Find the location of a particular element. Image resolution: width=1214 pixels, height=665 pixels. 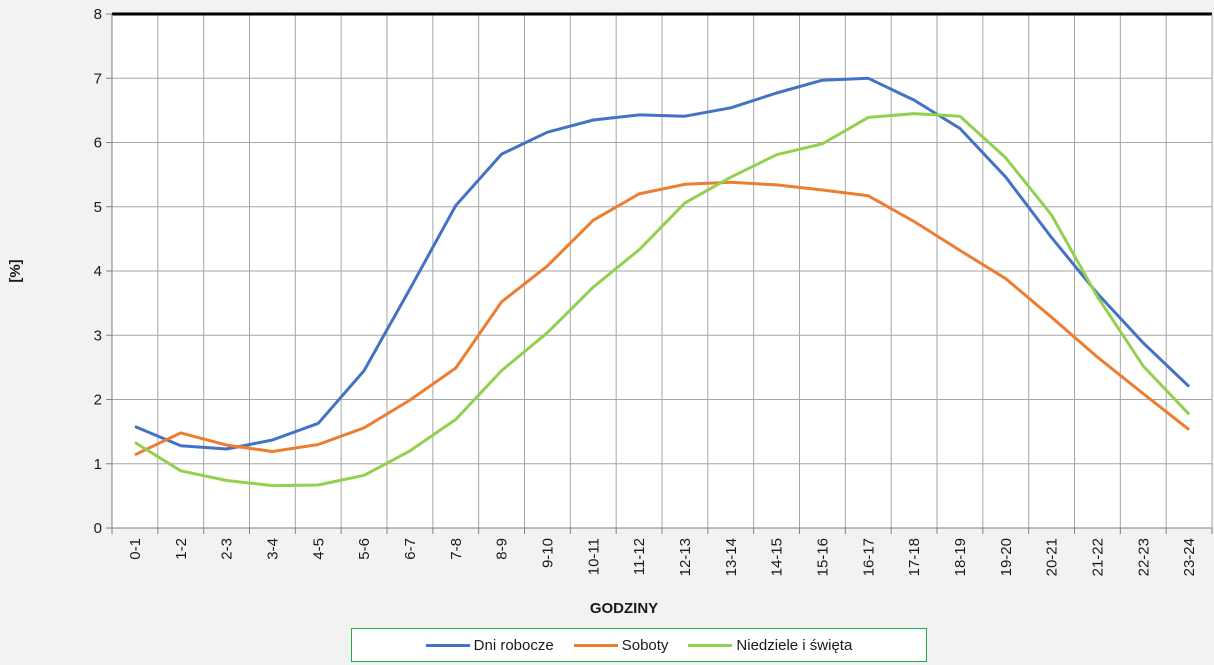

legend: Dni robocze Soboty Niedziele i święta is located at coordinates (639, 645).